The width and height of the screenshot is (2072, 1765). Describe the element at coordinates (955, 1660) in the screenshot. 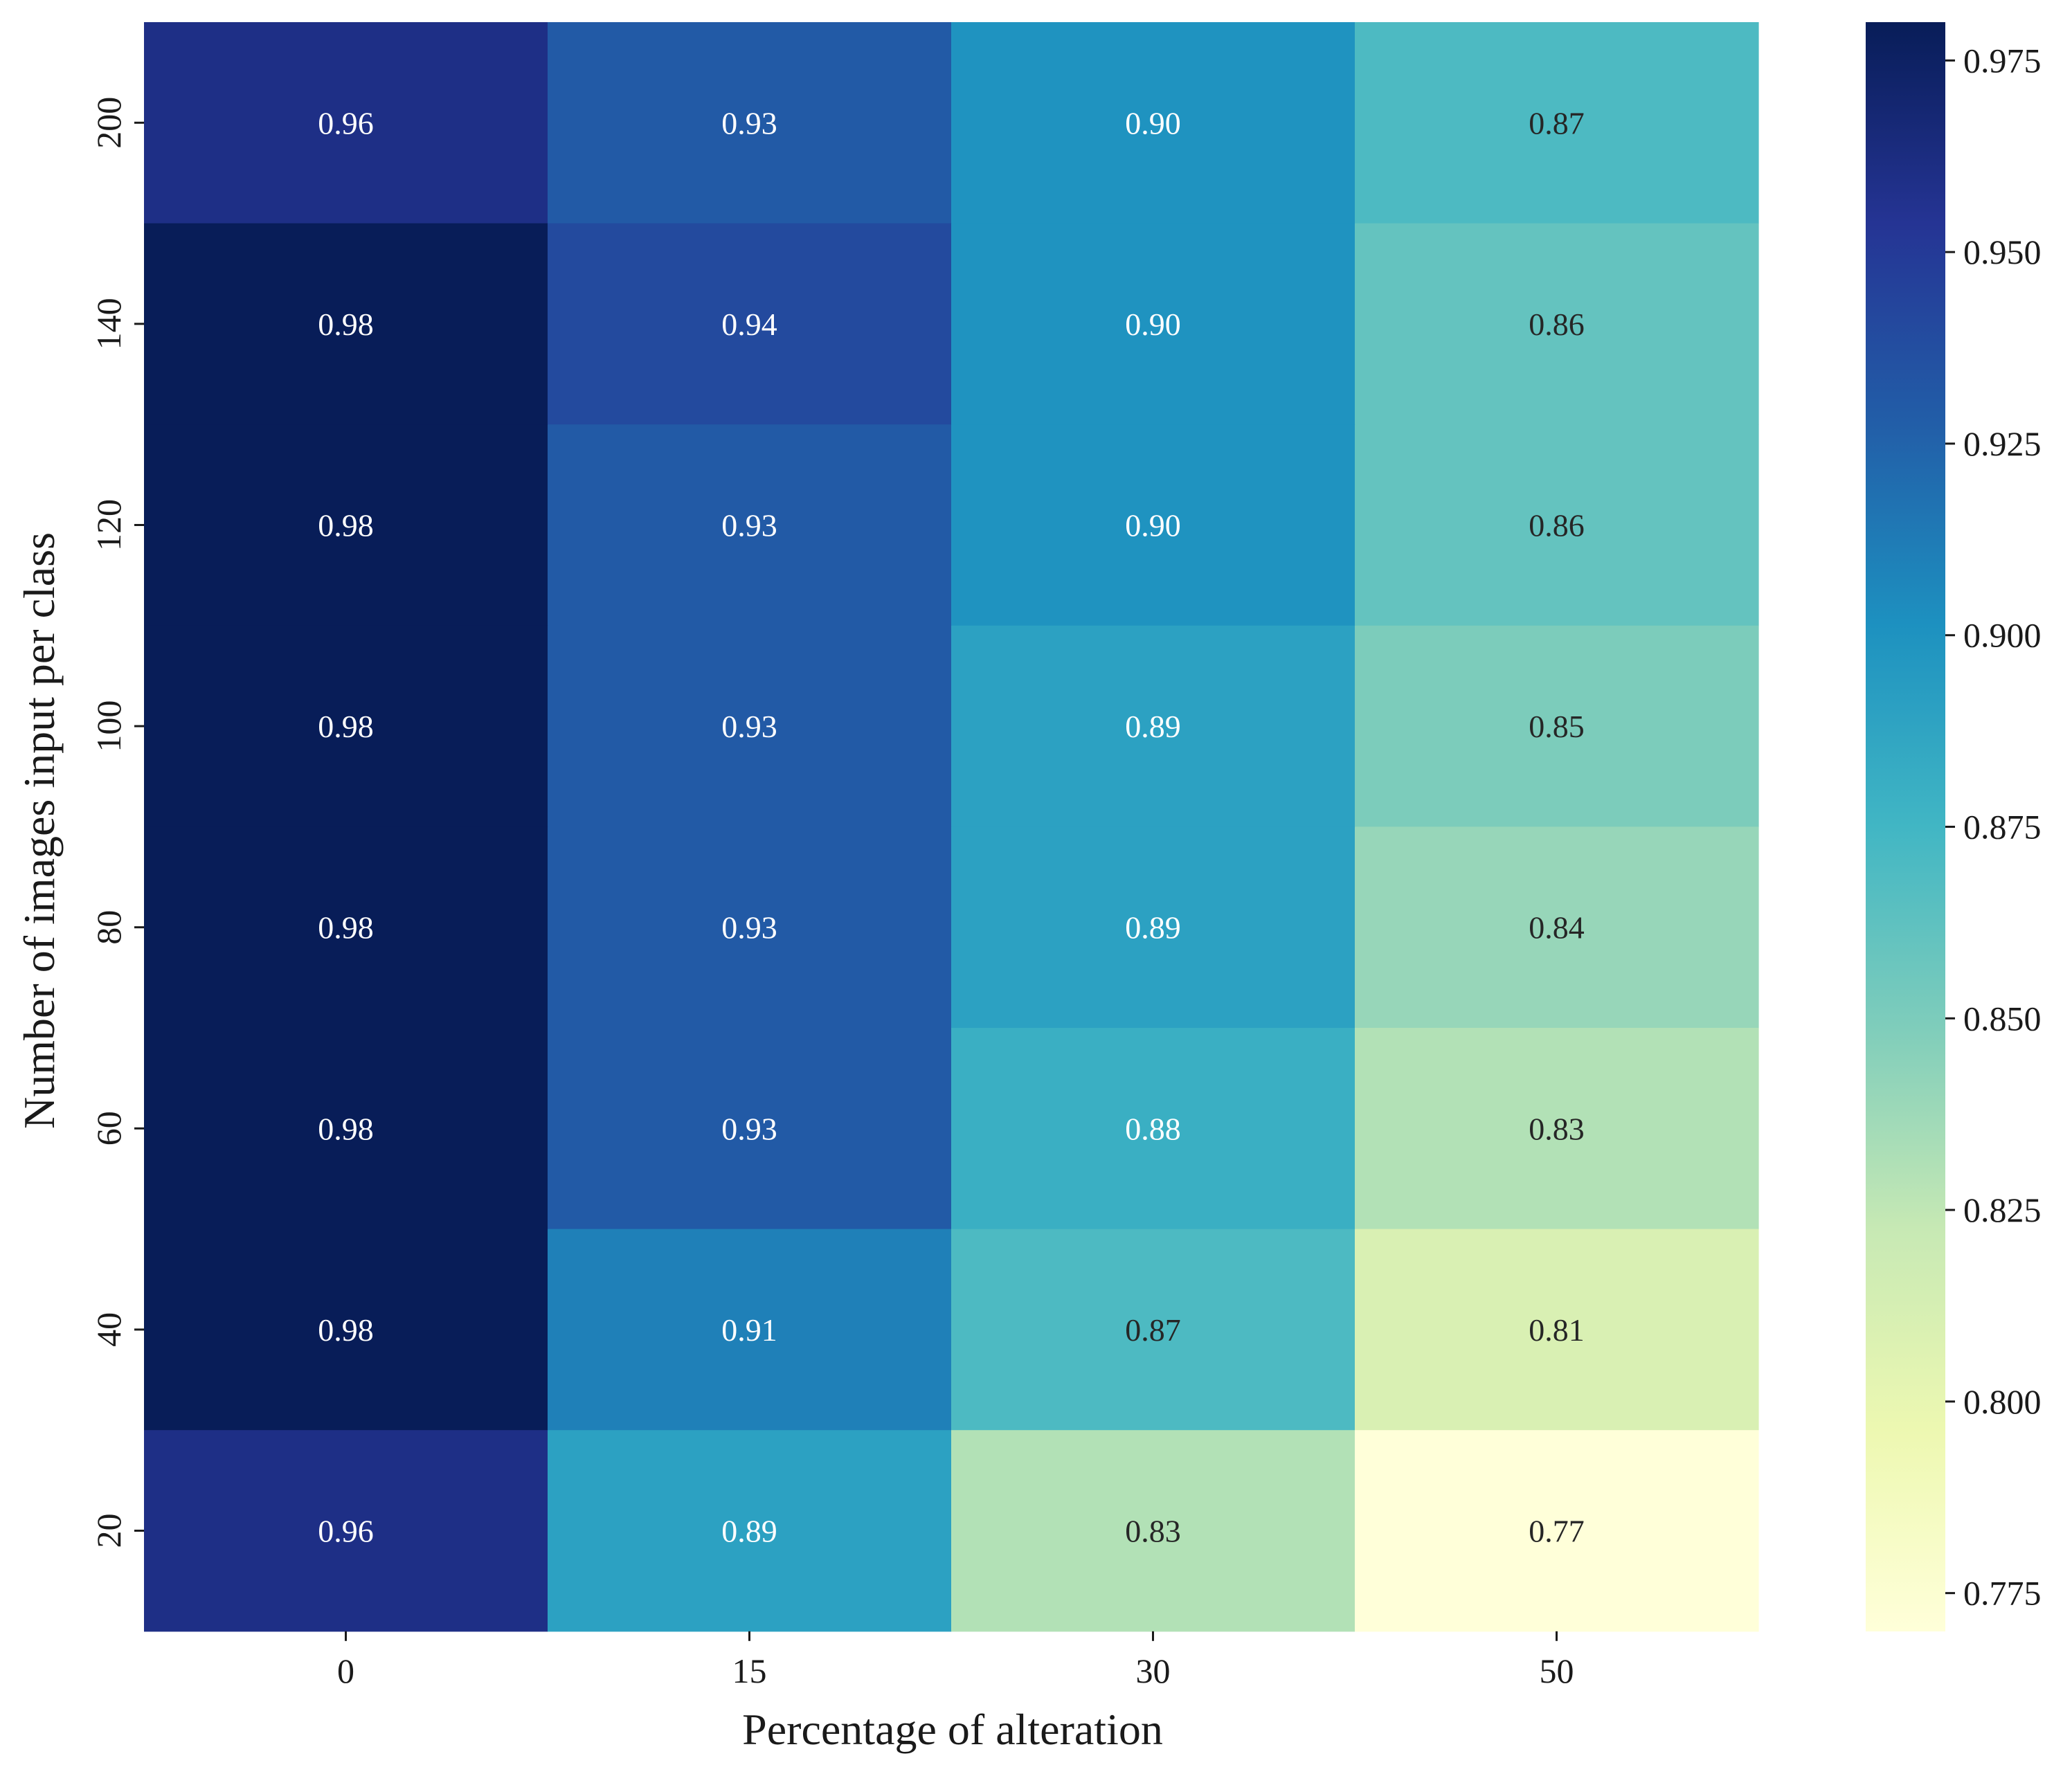

I see `x-axis: 0 15 30 50` at that location.